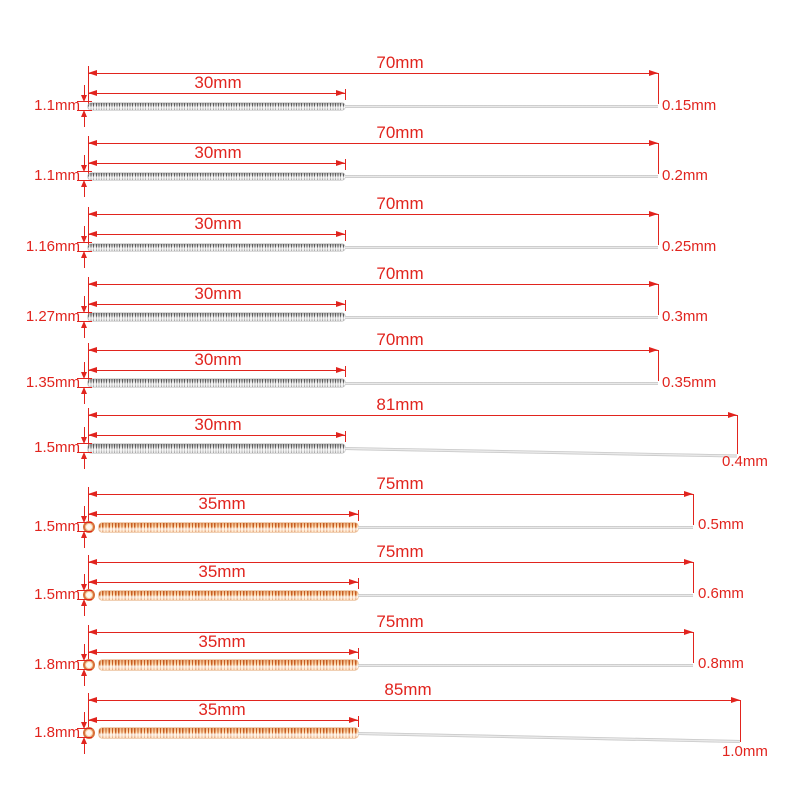 The width and height of the screenshot is (800, 800). I want to click on thickness-label: 1.1mm, so click(57, 105).